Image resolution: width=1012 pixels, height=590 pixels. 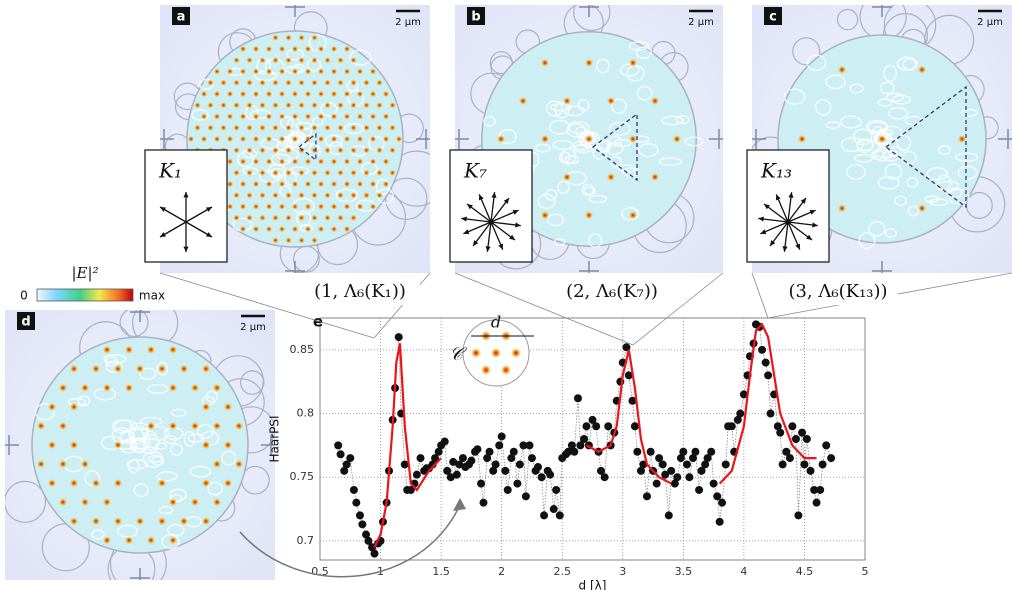 What do you see at coordinates (307, 147) in the screenshot?
I see `triangle-guide` at bounding box center [307, 147].